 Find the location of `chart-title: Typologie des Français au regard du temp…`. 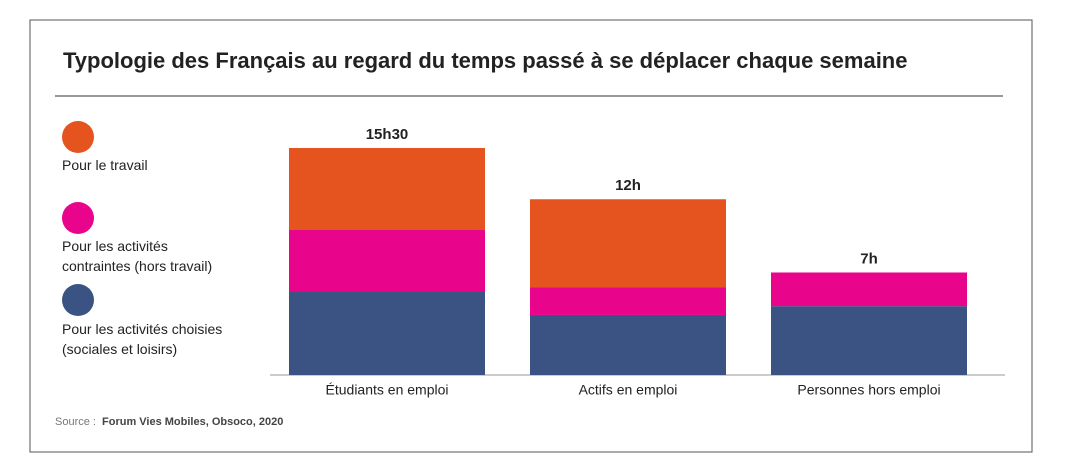

chart-title: Typologie des Français au regard du temp… is located at coordinates (485, 60).